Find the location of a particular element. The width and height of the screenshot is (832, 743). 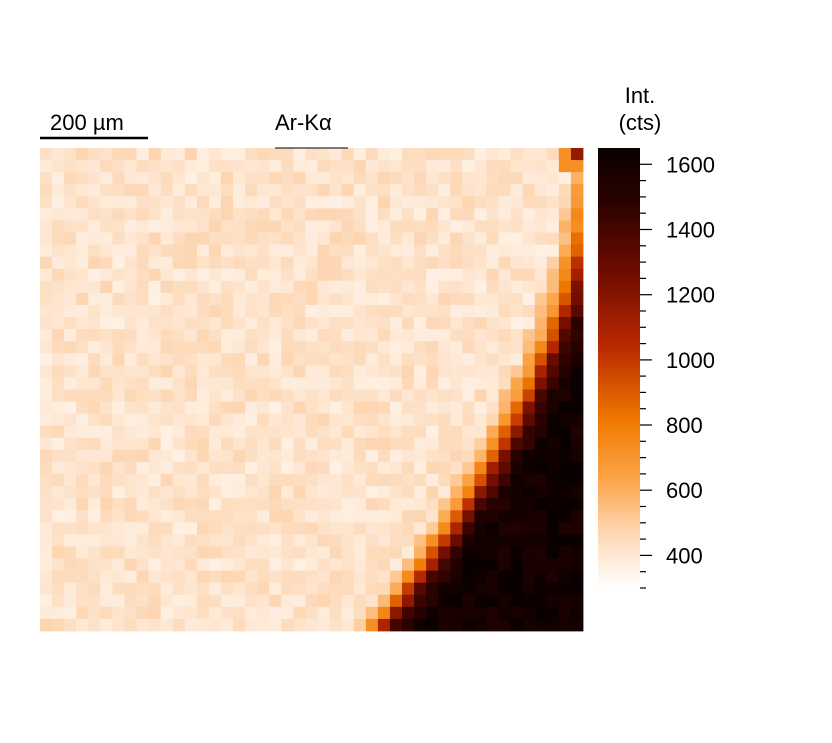

colorbar-tick-label: 1600 is located at coordinates (690, 164).